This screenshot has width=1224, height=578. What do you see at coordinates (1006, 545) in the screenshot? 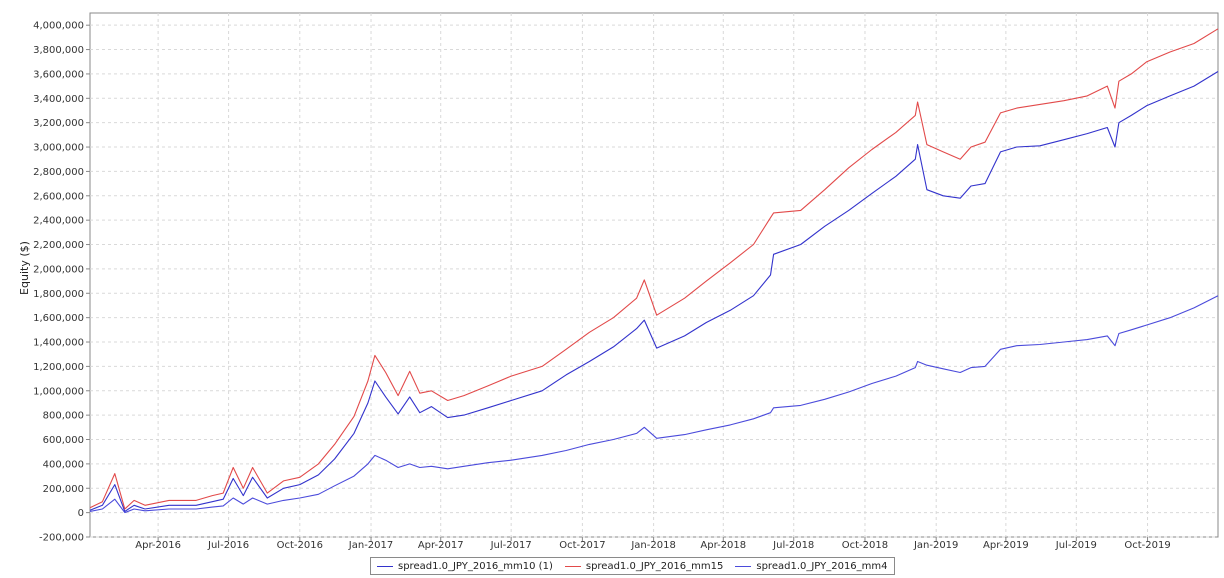
I see `x-tick-label: Apr-2019` at bounding box center [1006, 545].